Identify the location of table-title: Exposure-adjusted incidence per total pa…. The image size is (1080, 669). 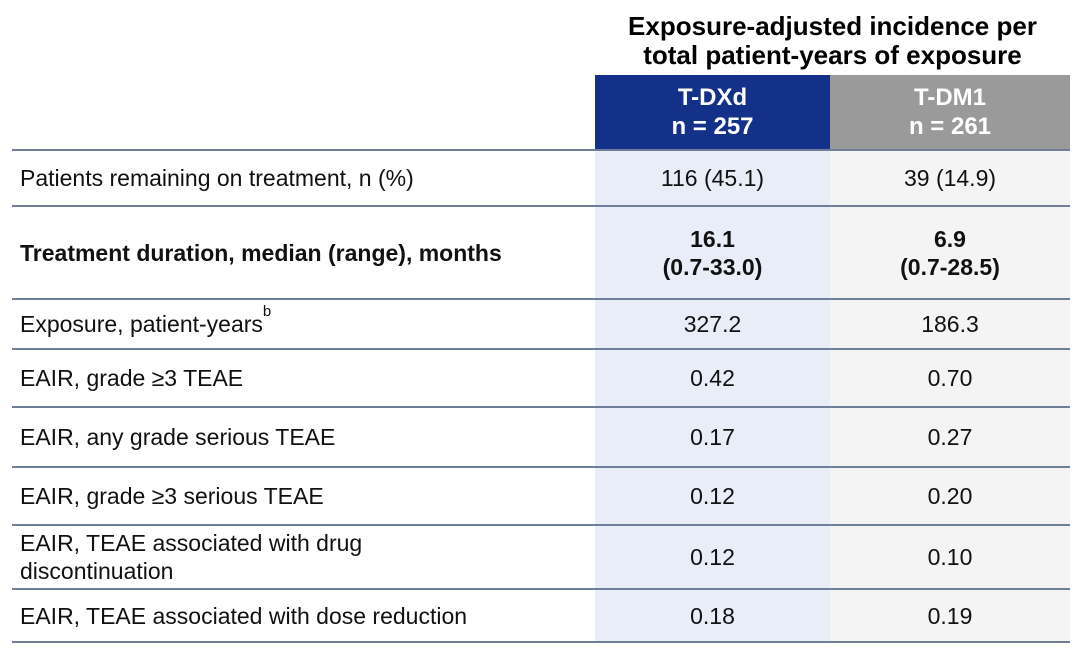
(832, 38).